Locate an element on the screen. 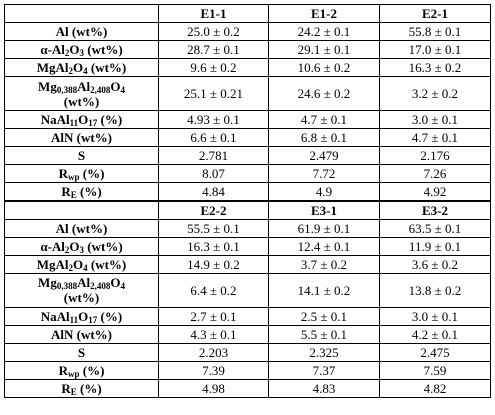 Image resolution: width=495 pixels, height=415 pixels. table-cell: 2.781 is located at coordinates (213, 155).